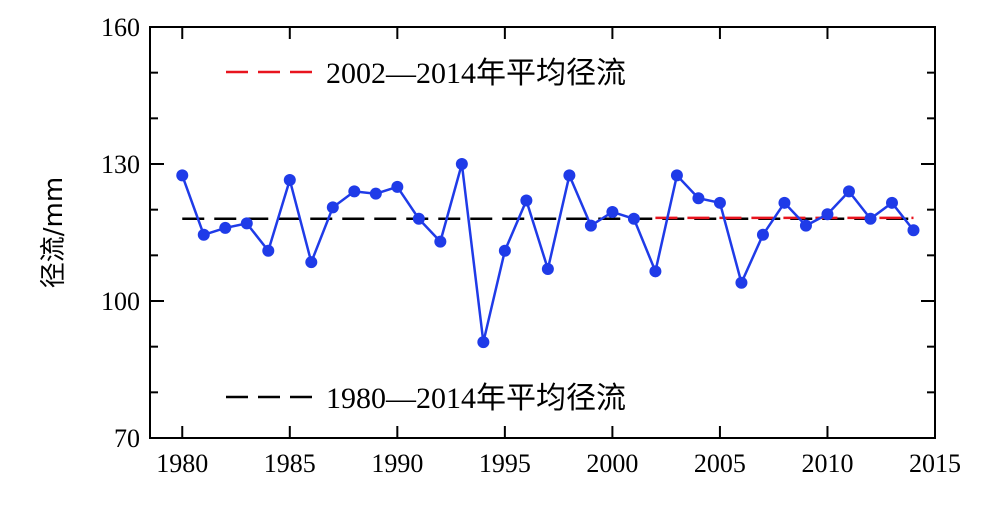 This screenshot has height=511, width=1000. I want to click on x-tick-label-2005: 2005, so click(720, 463).